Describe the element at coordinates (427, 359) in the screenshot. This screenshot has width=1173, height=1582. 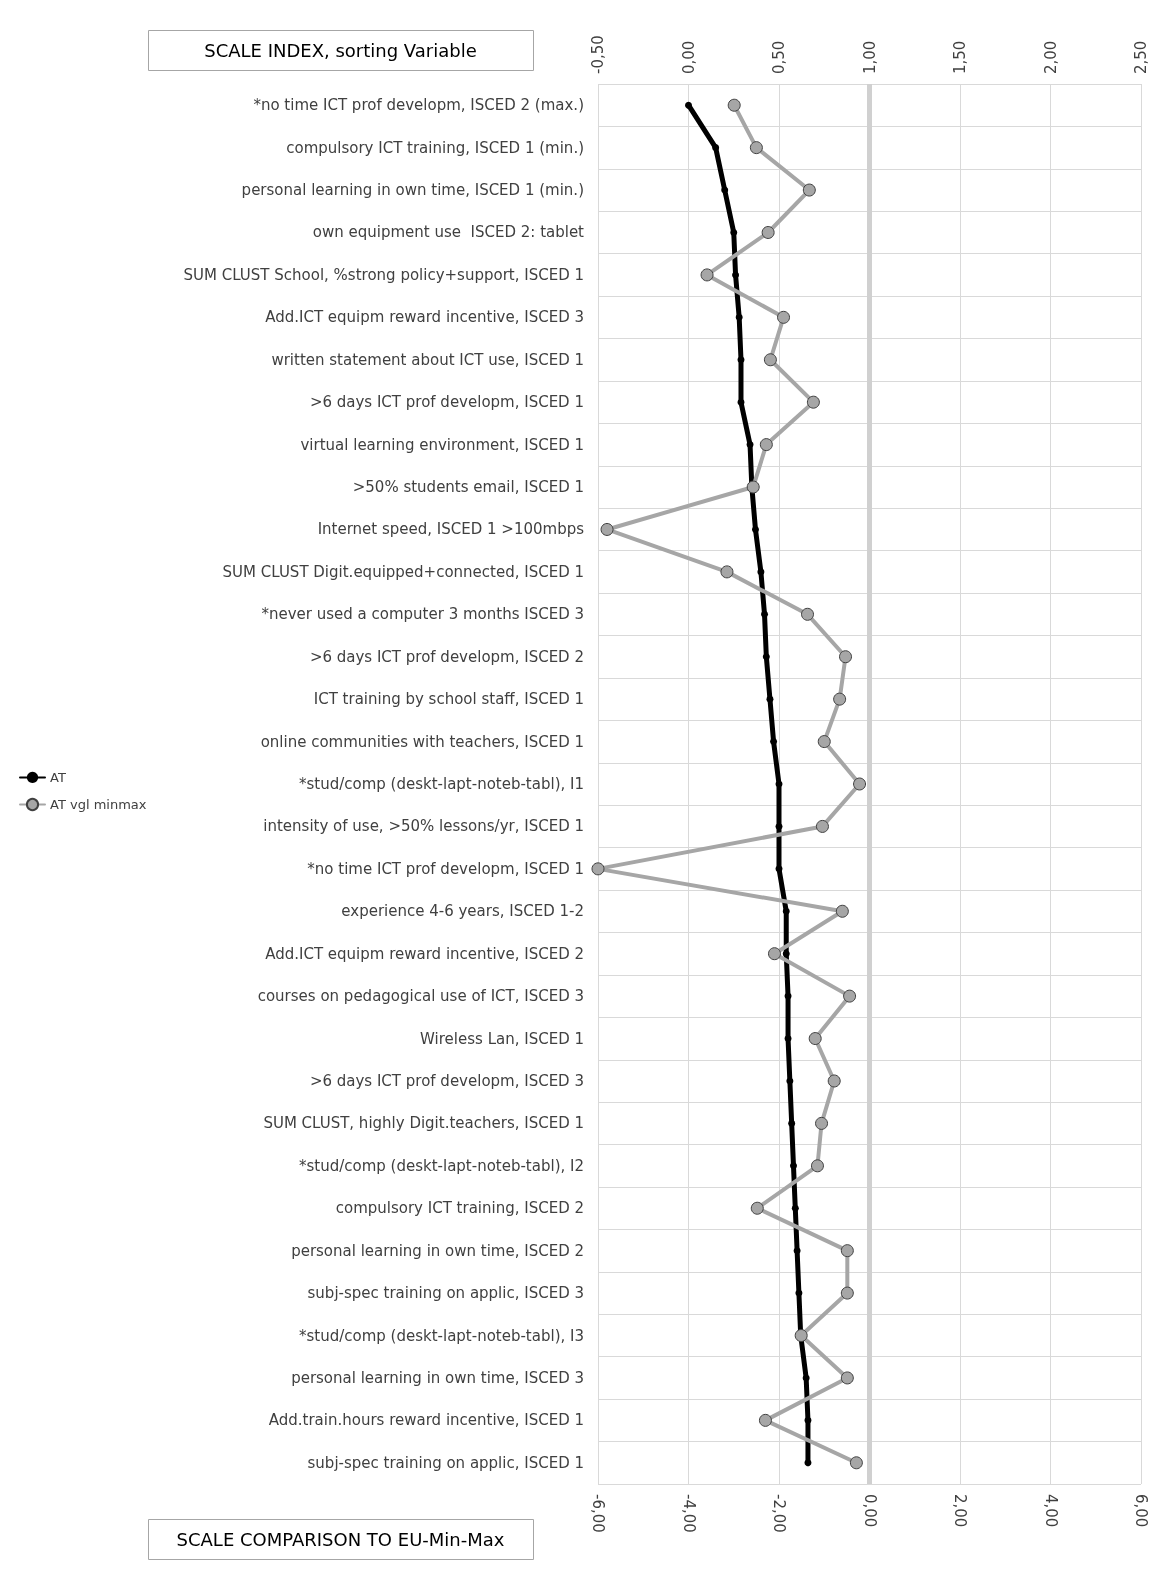
I see `y-tick-label: written statement about ICT use, ISCED 1` at that location.